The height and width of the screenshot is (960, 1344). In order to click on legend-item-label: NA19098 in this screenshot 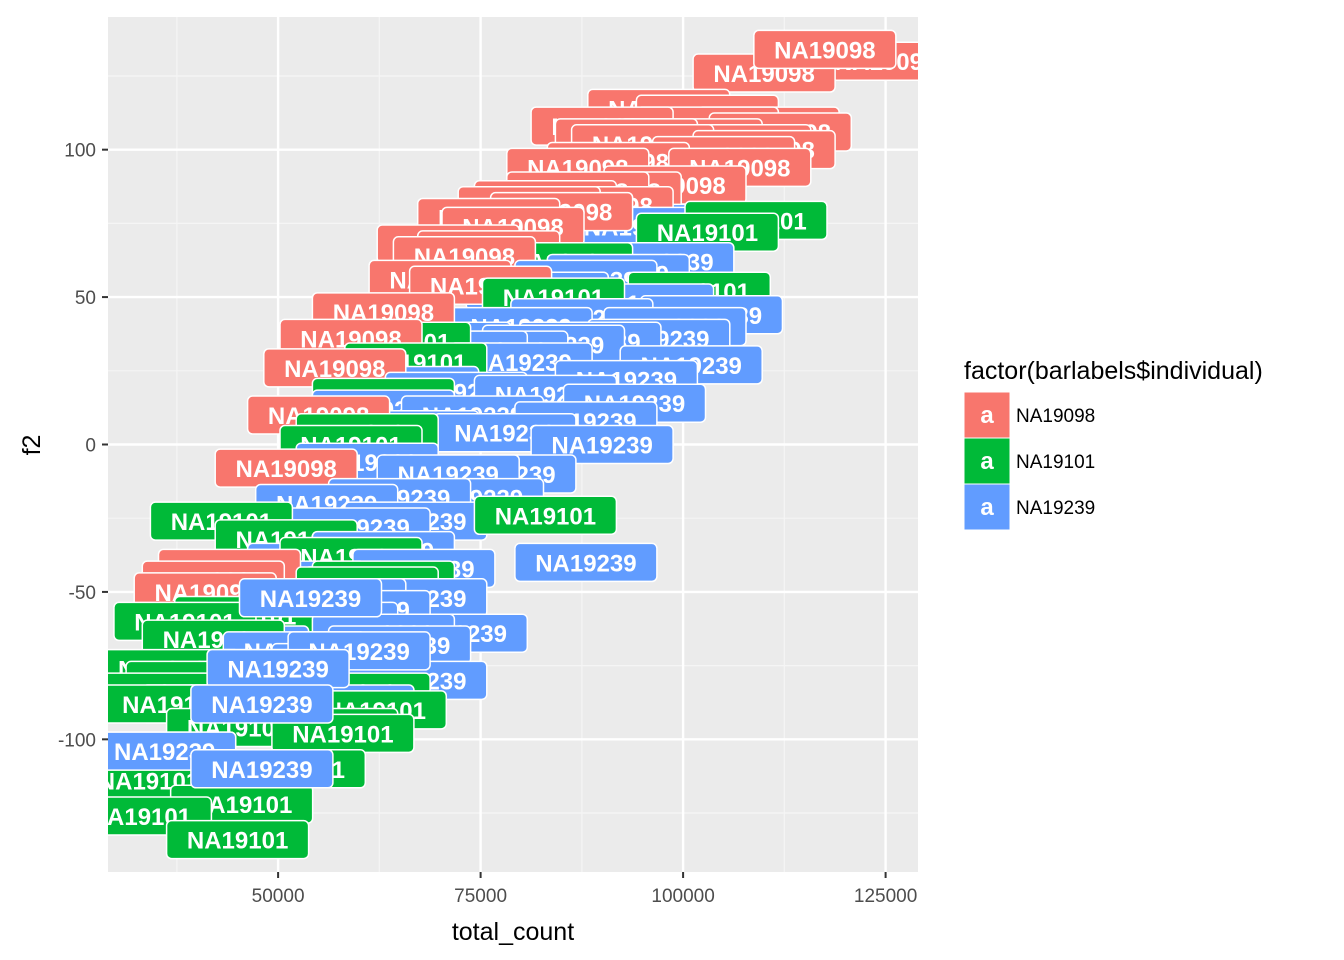, I will do `click(1055, 416)`.